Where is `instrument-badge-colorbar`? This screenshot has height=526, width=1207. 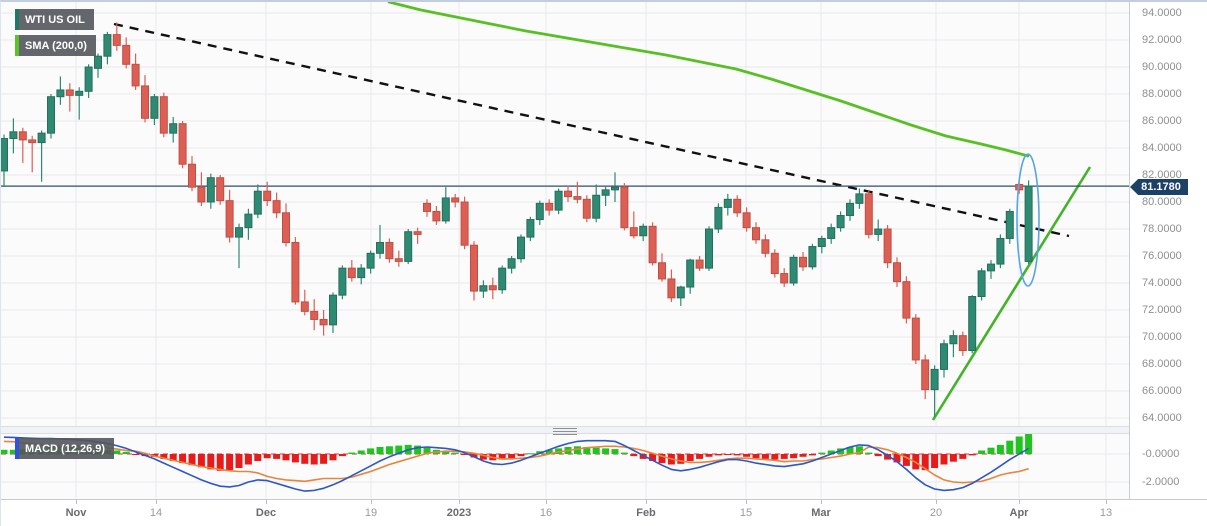
instrument-badge-colorbar is located at coordinates (17, 19).